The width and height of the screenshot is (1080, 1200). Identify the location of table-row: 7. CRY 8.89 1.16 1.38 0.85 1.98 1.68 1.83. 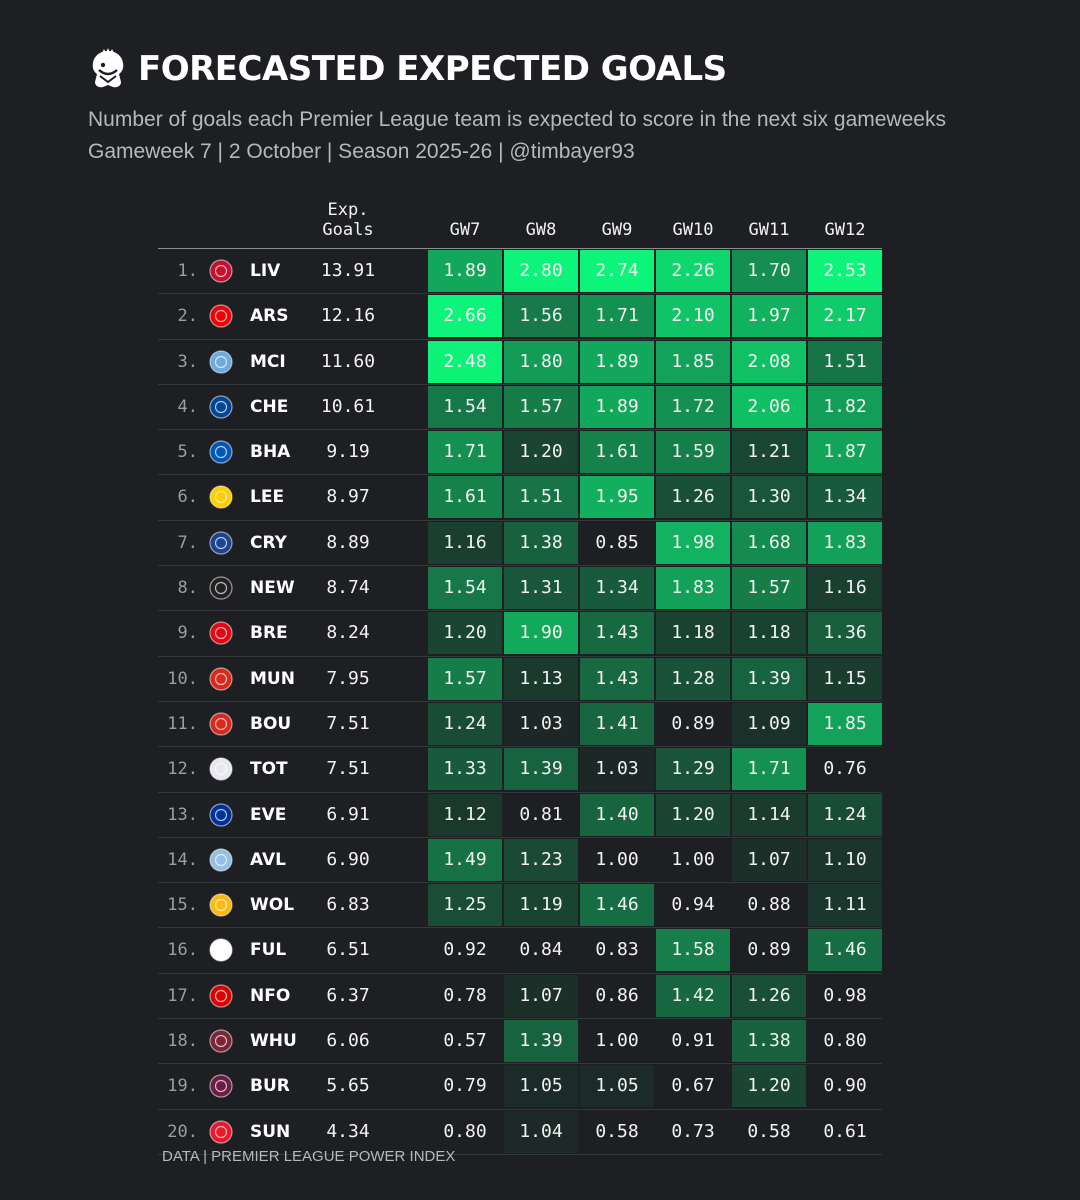
(520, 544).